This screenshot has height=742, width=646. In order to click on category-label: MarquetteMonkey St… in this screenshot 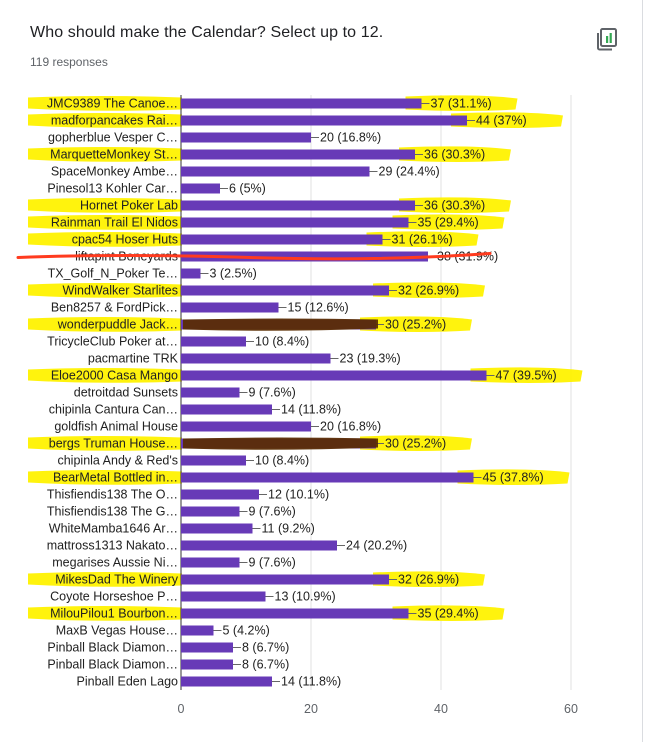, I will do `click(114, 155)`.